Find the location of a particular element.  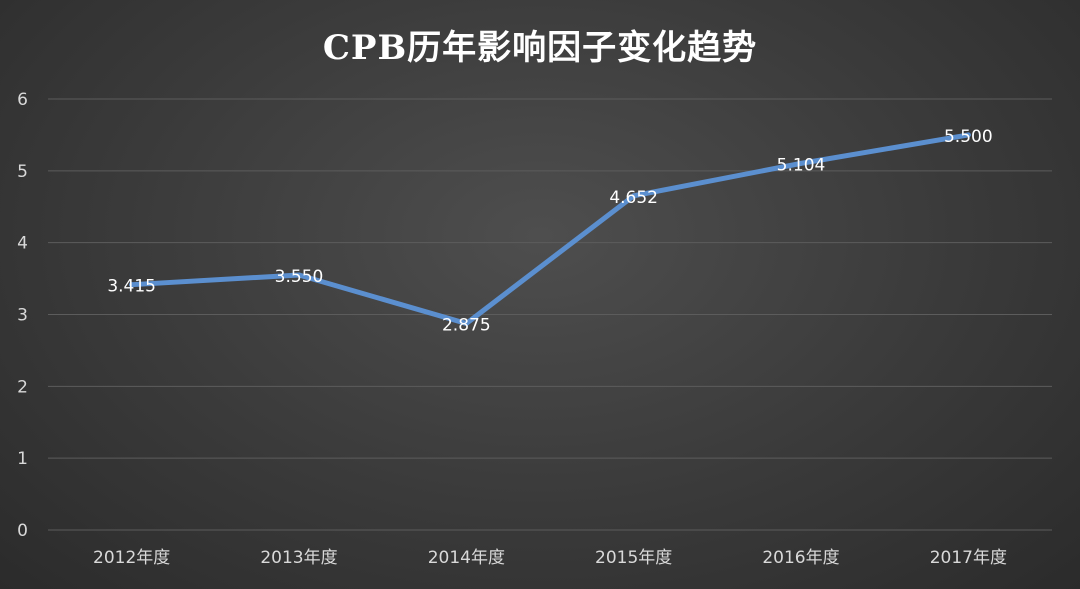

data-label: 2.875 is located at coordinates (466, 325).